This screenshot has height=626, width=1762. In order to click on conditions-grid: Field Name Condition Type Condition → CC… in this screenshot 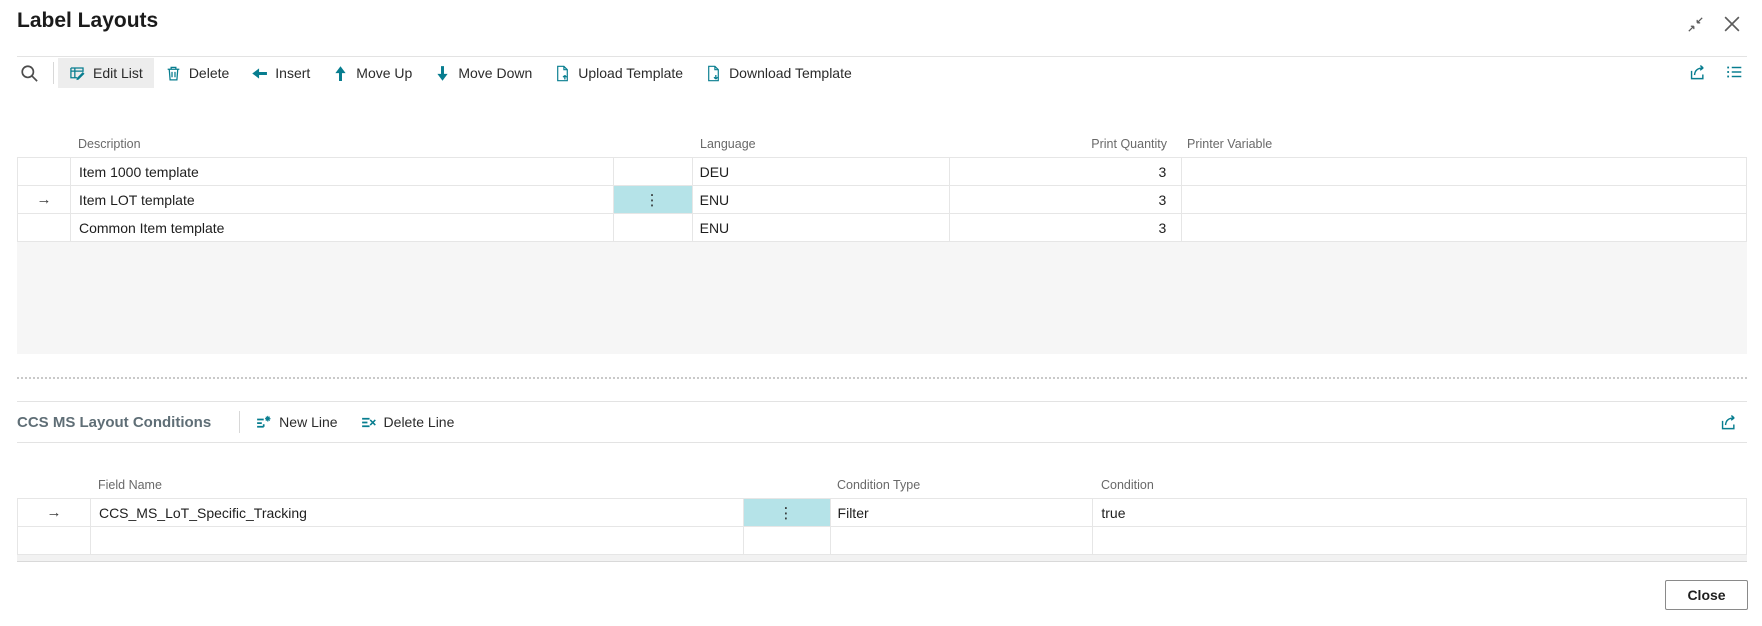, I will do `click(882, 517)`.